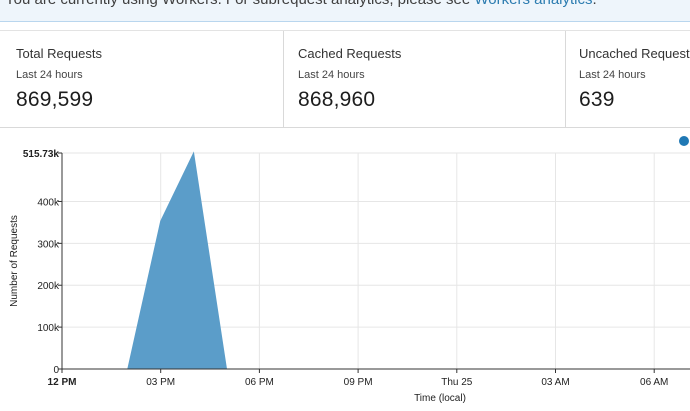 The height and width of the screenshot is (411, 690). What do you see at coordinates (160, 382) in the screenshot?
I see `x-tick-label: 03 PM` at bounding box center [160, 382].